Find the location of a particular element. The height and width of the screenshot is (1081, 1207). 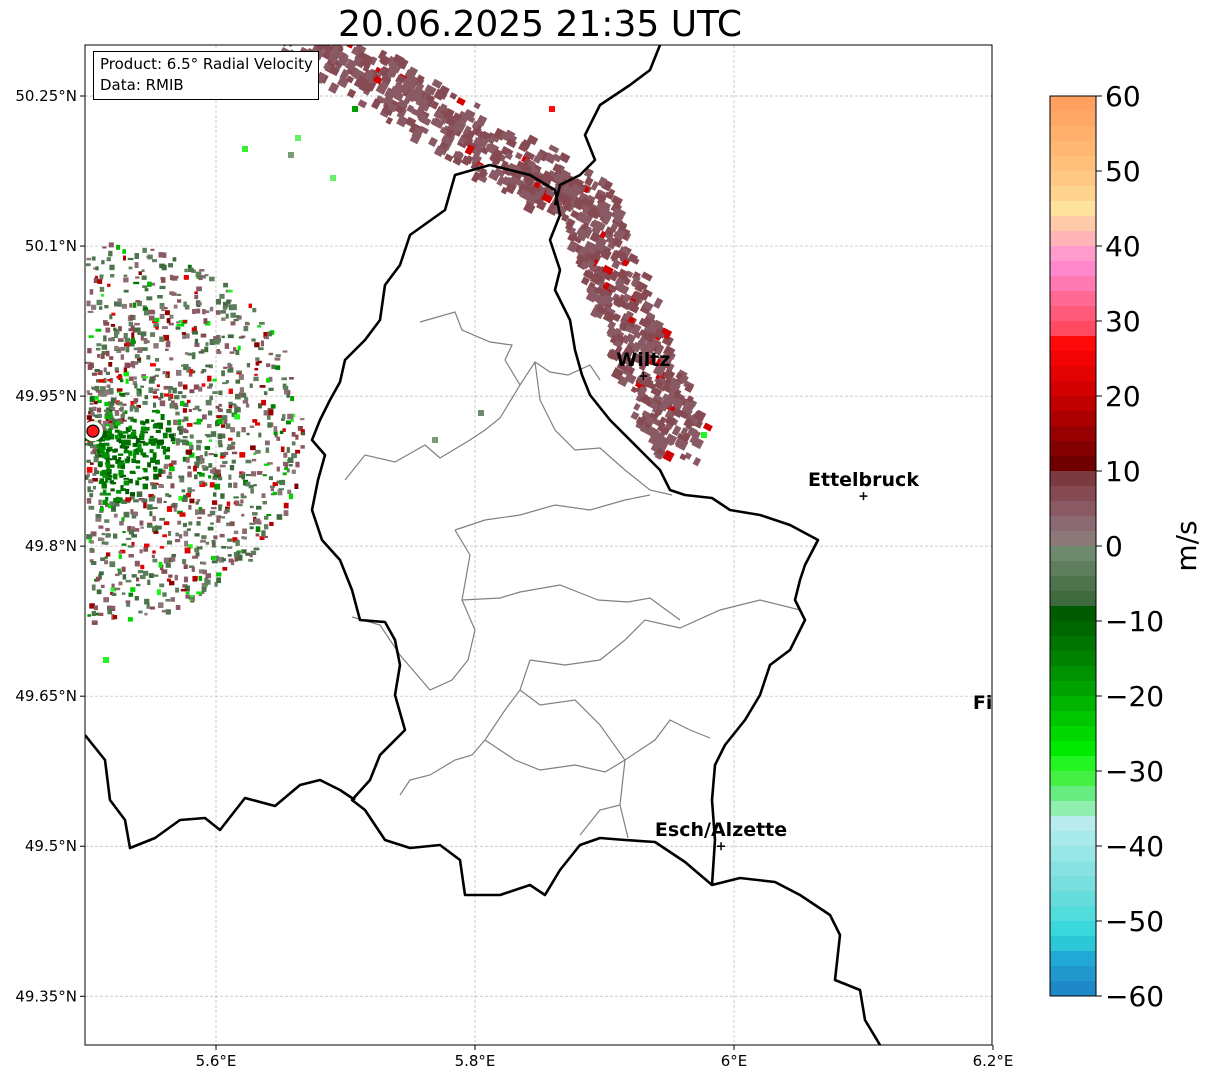

colorbar-band is located at coordinates (1073, 344).